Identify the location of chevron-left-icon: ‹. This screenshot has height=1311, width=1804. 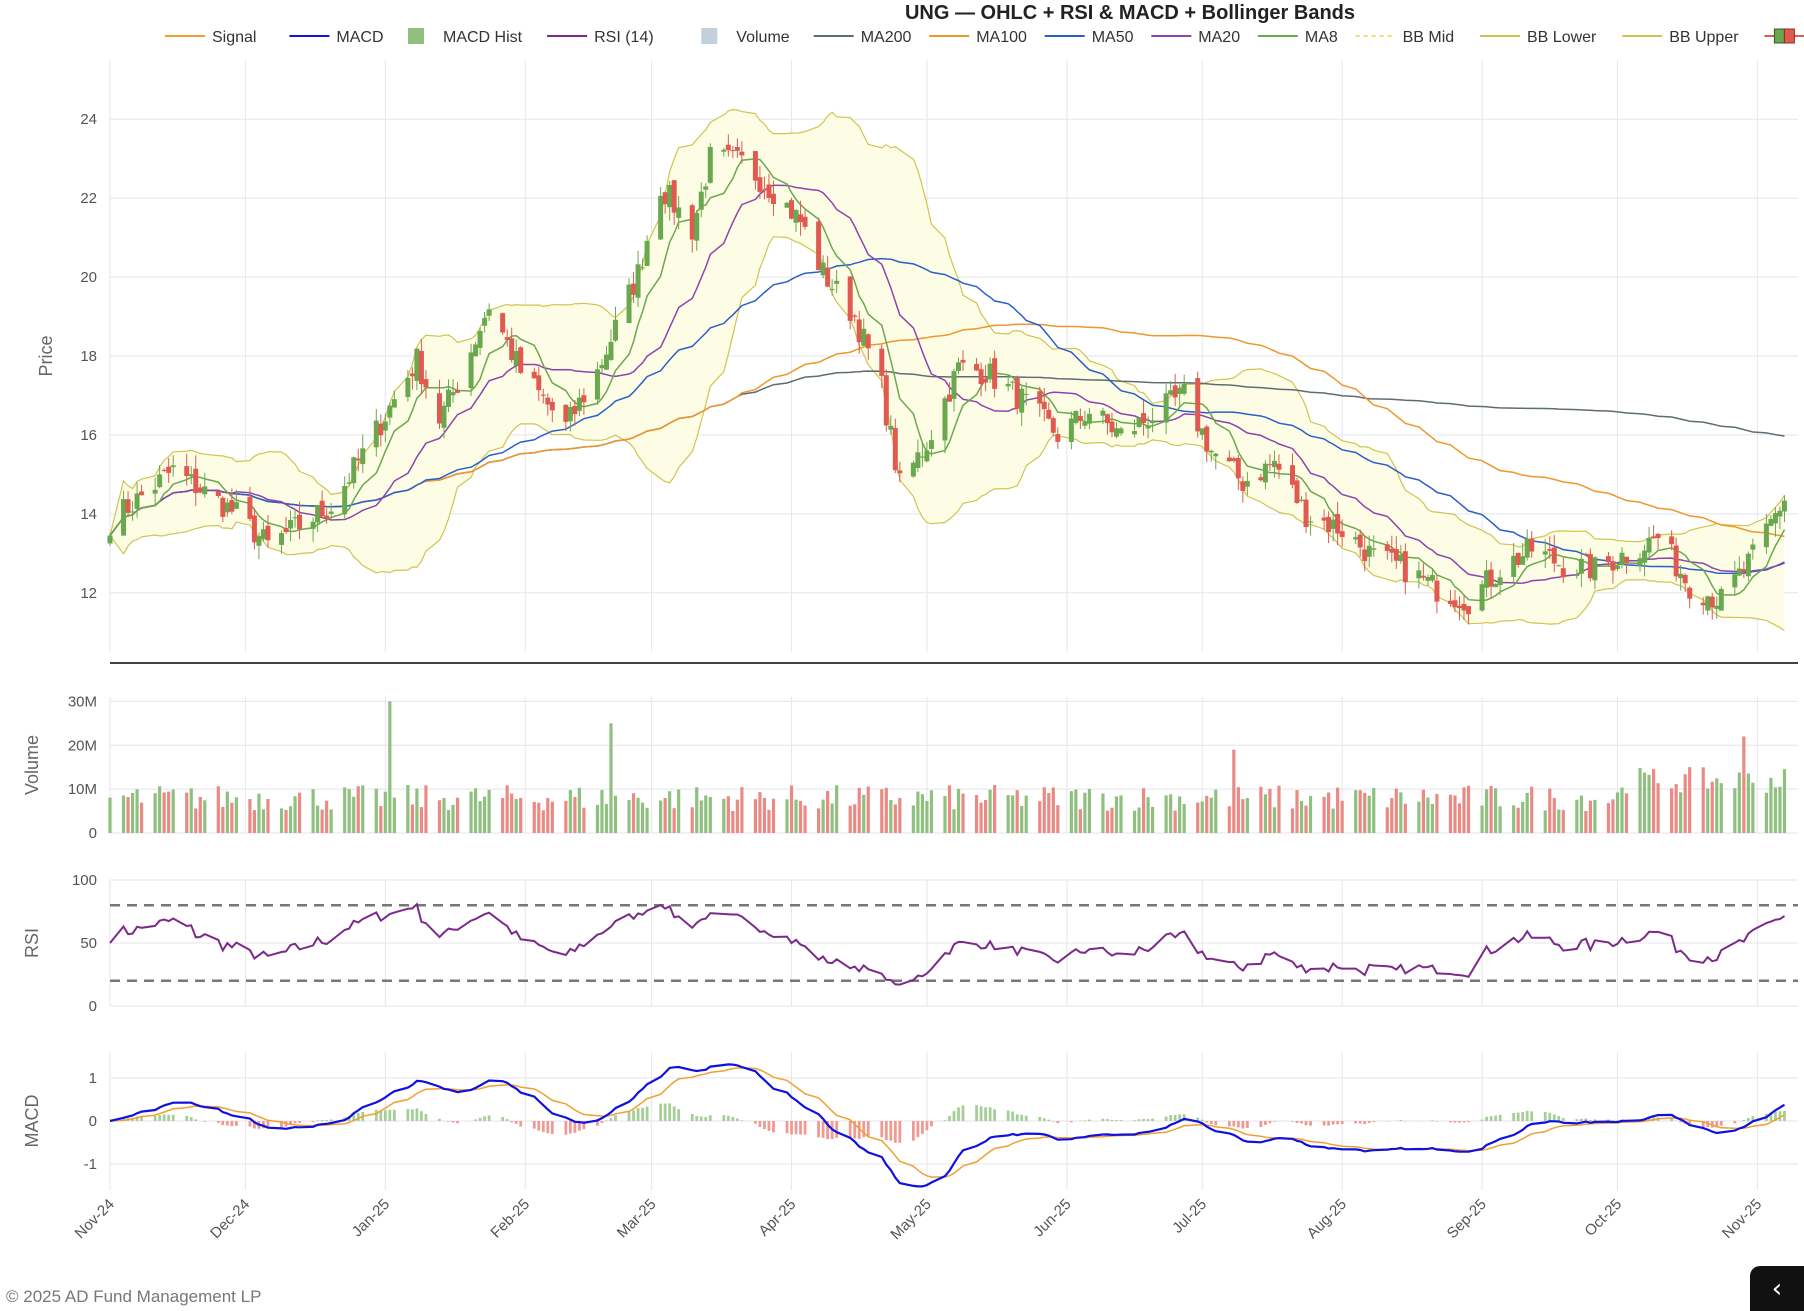
(1777, 1288).